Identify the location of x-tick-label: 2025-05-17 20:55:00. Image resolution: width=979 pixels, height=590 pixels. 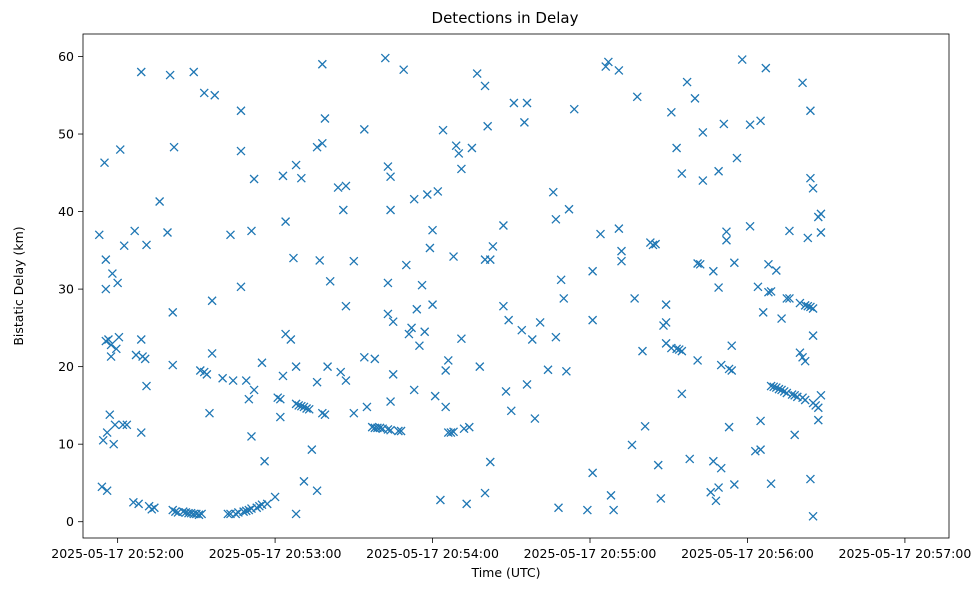
(590, 553).